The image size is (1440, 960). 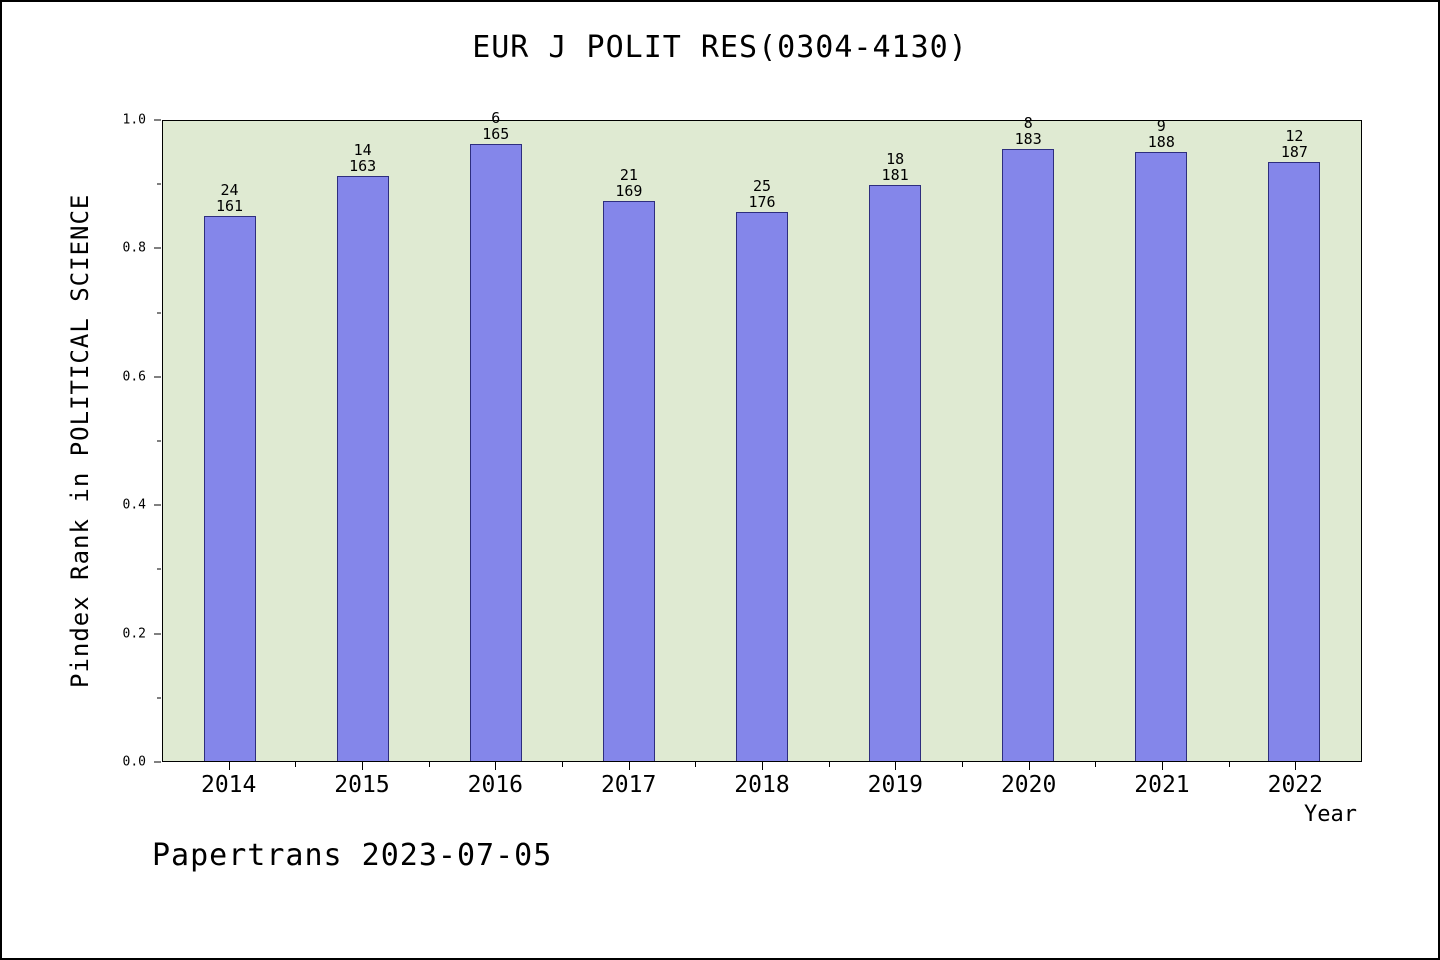 I want to click on x-tick-label: 2015, so click(x=362, y=785).